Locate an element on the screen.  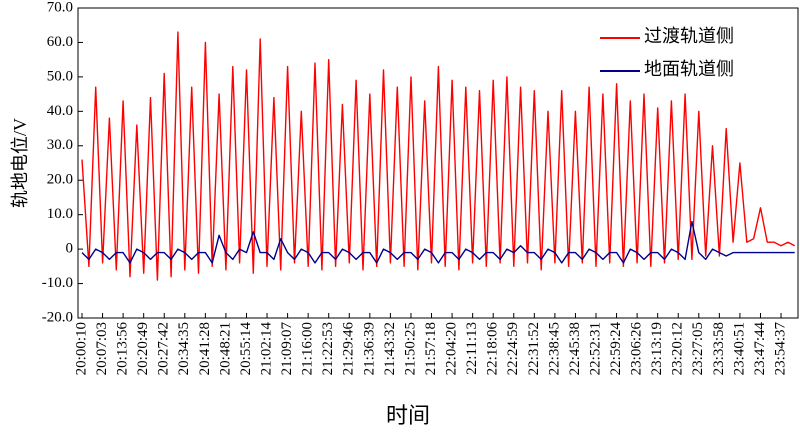
x-tick-label: 20:34:35 is located at coordinates (184, 348).